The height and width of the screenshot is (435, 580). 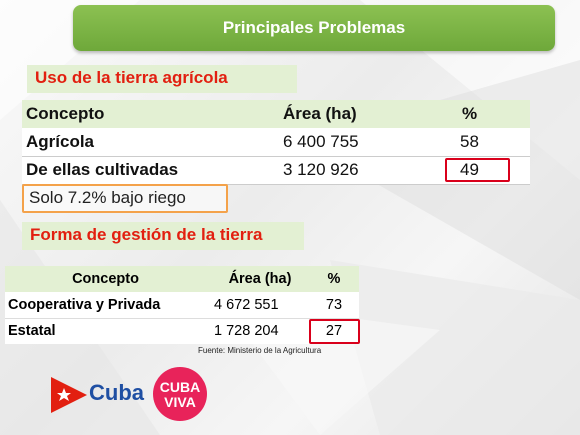 I want to click on title-bar: Principales Problemas, so click(x=314, y=28).